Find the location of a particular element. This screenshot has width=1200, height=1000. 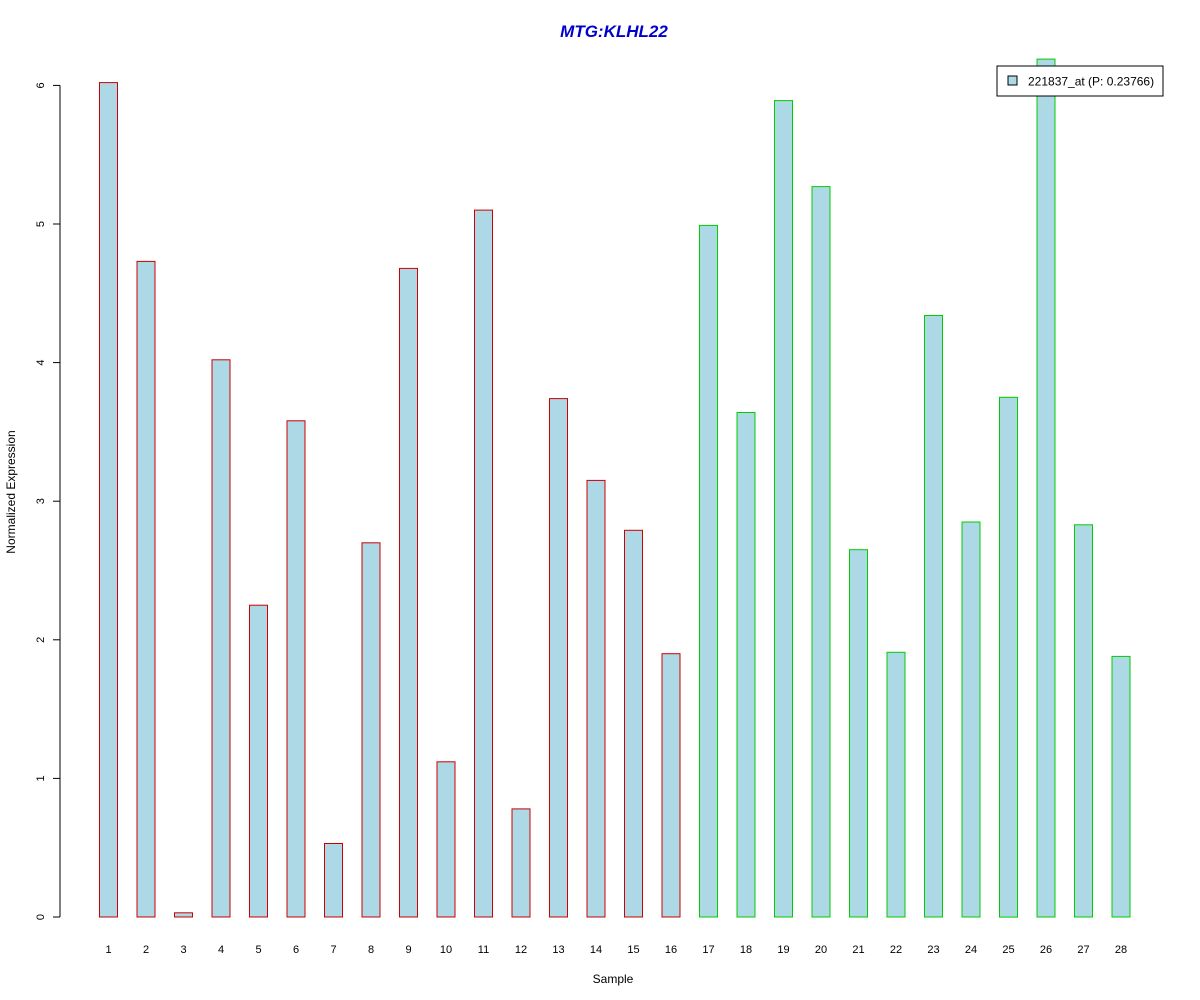

x-tick-label: 11 is located at coordinates (483, 950).